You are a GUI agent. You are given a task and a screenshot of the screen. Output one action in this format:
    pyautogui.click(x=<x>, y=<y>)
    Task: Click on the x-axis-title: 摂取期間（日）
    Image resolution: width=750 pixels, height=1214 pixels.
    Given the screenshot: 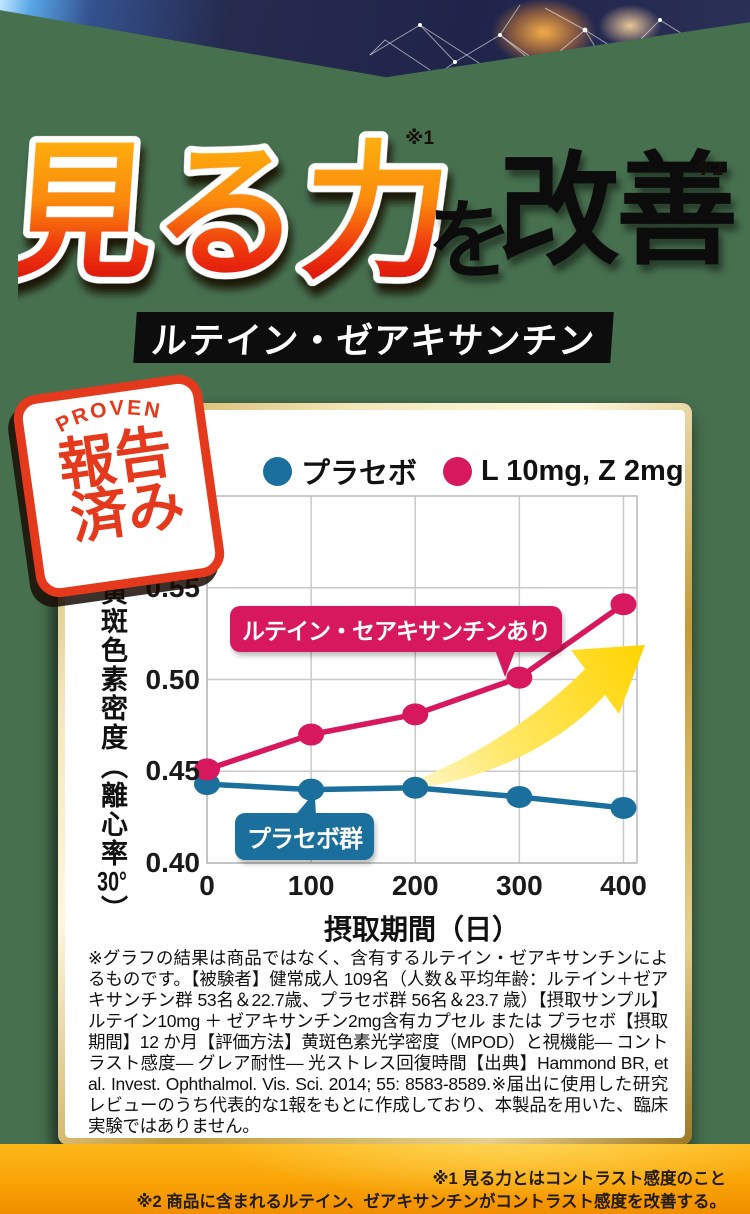 What is the action you would take?
    pyautogui.click(x=421, y=929)
    